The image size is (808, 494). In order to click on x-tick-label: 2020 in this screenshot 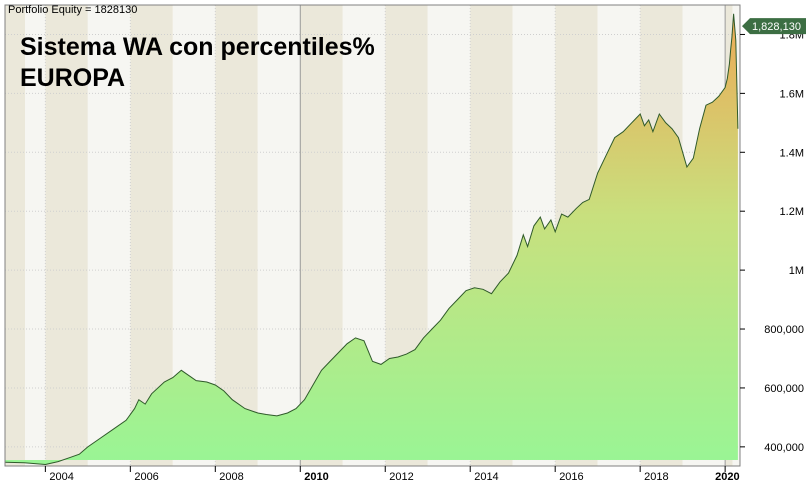, I will do `click(727, 477)`.